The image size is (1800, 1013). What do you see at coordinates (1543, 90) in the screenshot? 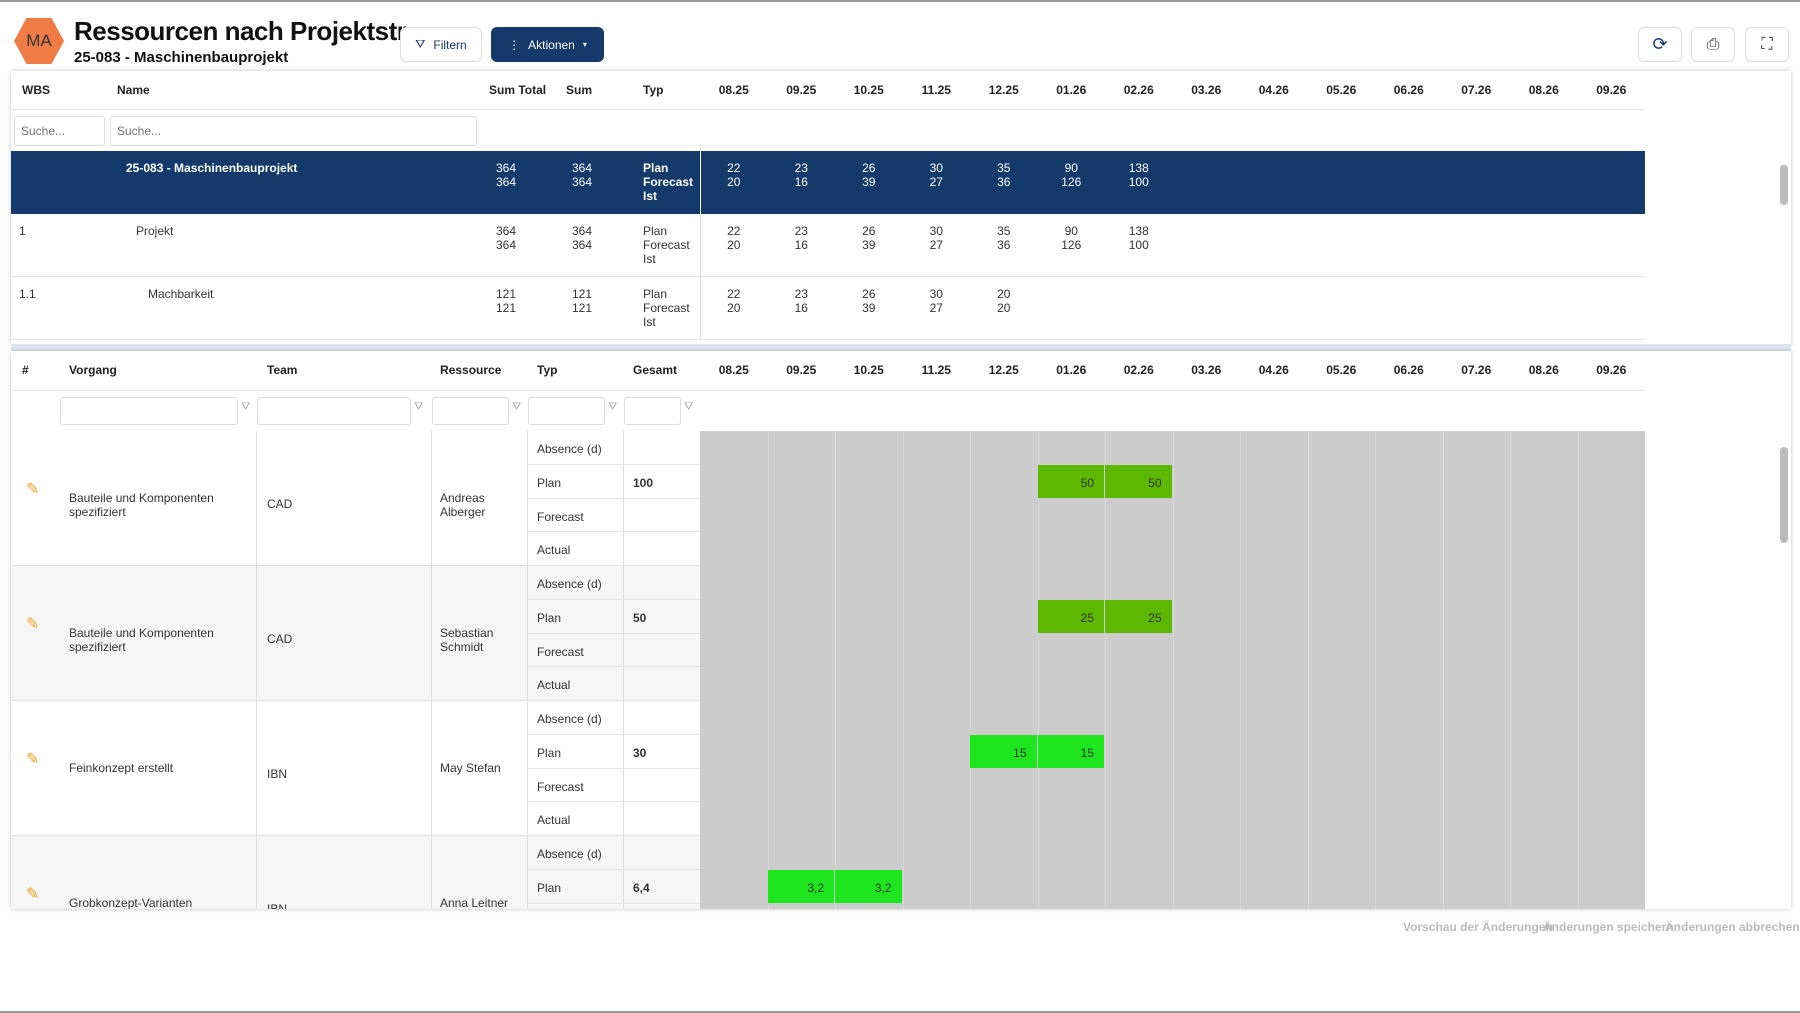
I see `month-header: 08.26` at bounding box center [1543, 90].